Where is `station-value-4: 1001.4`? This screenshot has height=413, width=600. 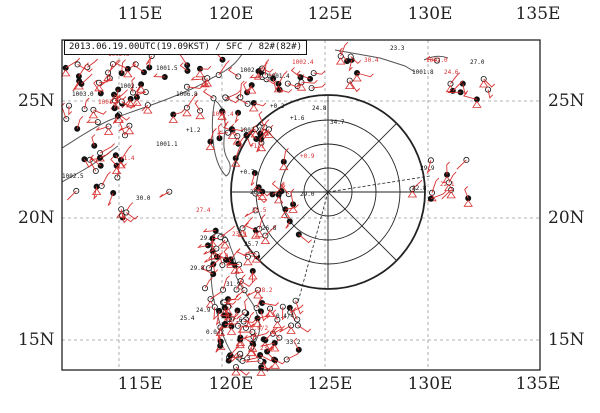 station-value-4: 1001.4 is located at coordinates (279, 76).